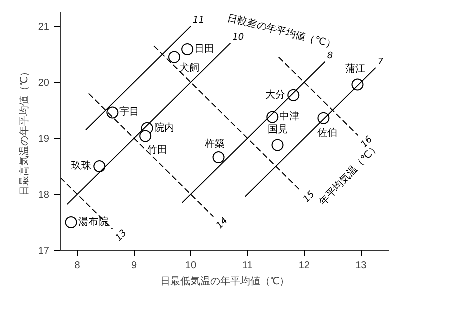 The height and width of the screenshot is (315, 459). I want to click on annotation: 竹田, so click(158, 150).